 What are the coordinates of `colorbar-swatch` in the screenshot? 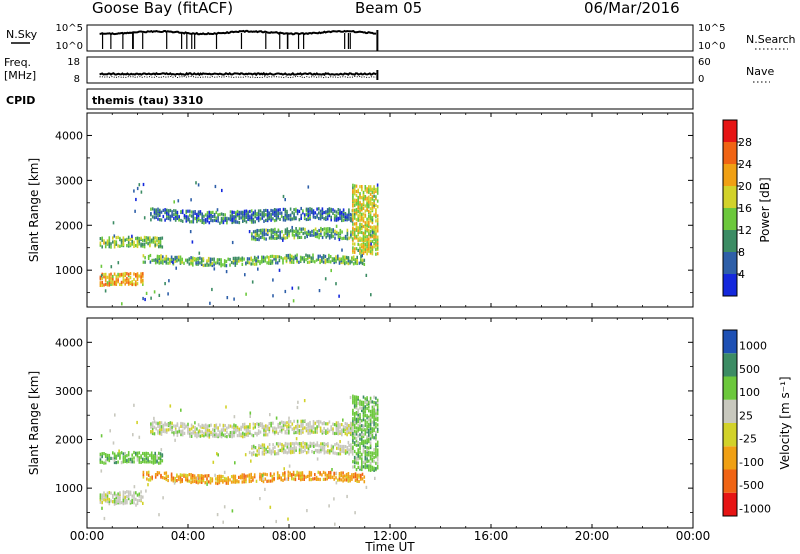 It's located at (730, 131).